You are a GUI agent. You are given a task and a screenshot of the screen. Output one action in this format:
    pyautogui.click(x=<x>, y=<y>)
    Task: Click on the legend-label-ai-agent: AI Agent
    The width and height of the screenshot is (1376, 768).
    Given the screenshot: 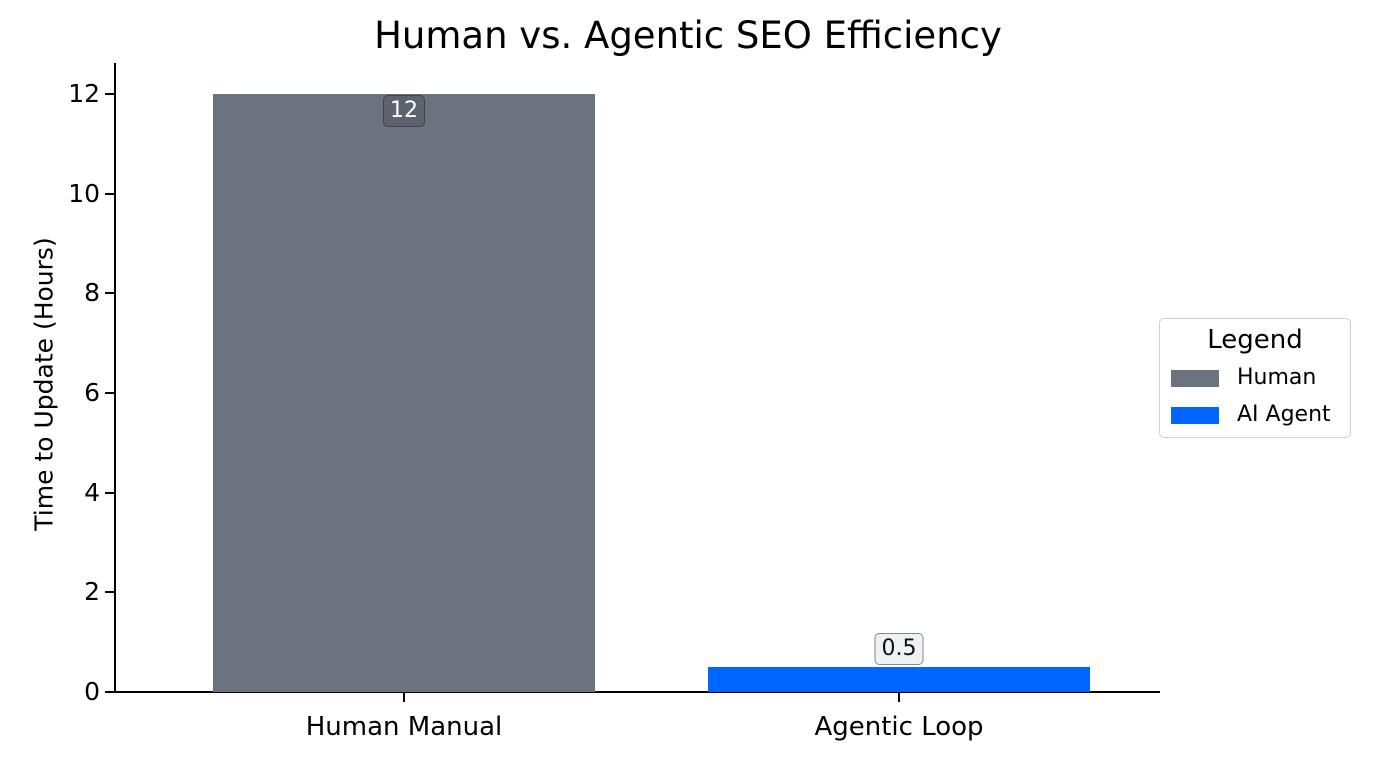 What is the action you would take?
    pyautogui.click(x=1284, y=414)
    